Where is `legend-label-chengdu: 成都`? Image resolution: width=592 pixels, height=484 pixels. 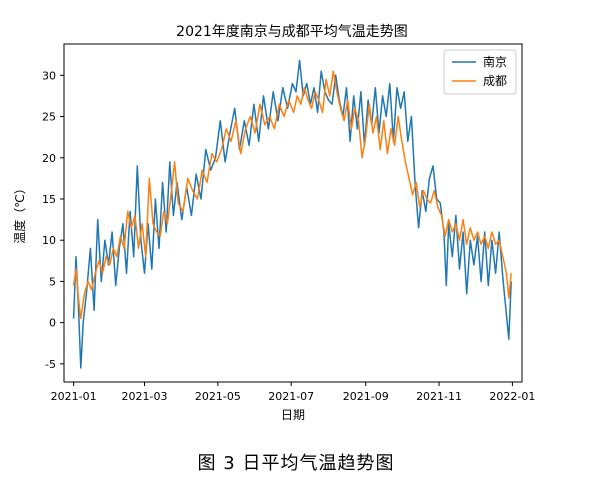 legend-label-chengdu: 成都 is located at coordinates (495, 81).